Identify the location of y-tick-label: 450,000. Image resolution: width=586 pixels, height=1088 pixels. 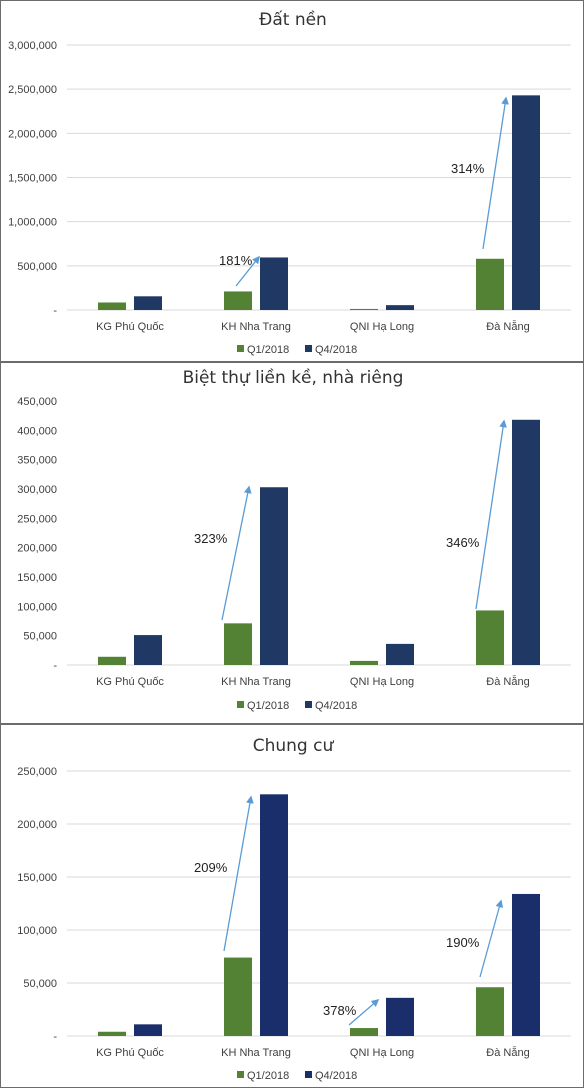
(37, 402).